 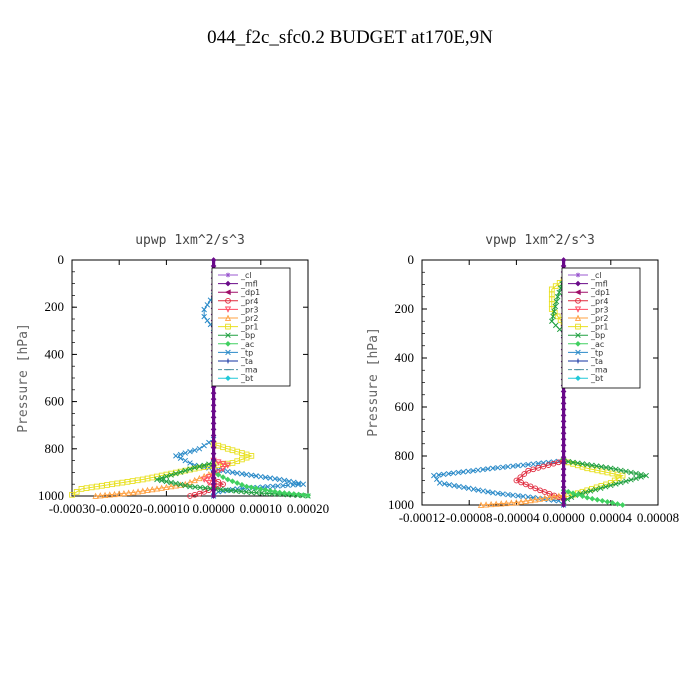 What do you see at coordinates (249, 318) in the screenshot?
I see `legend-label-pr2: _pr2` at bounding box center [249, 318].